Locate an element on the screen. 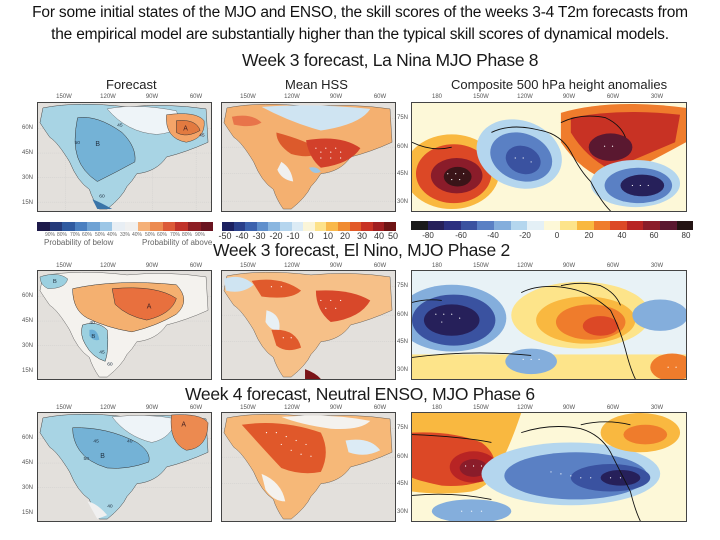 The width and height of the screenshot is (720, 540). probability-above-caption: Probability of above is located at coordinates (177, 242).